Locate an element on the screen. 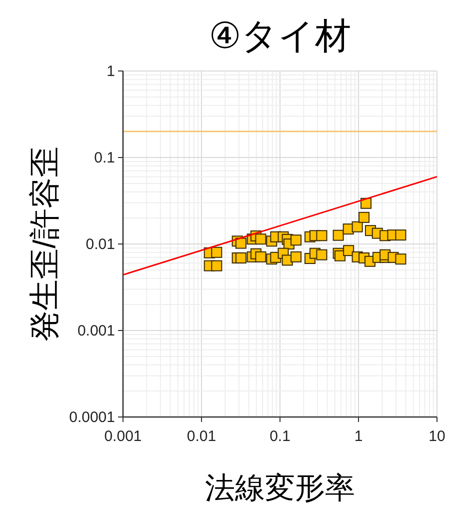 This screenshot has height=512, width=453. y-tick-label: 0.0001 is located at coordinates (92, 417).